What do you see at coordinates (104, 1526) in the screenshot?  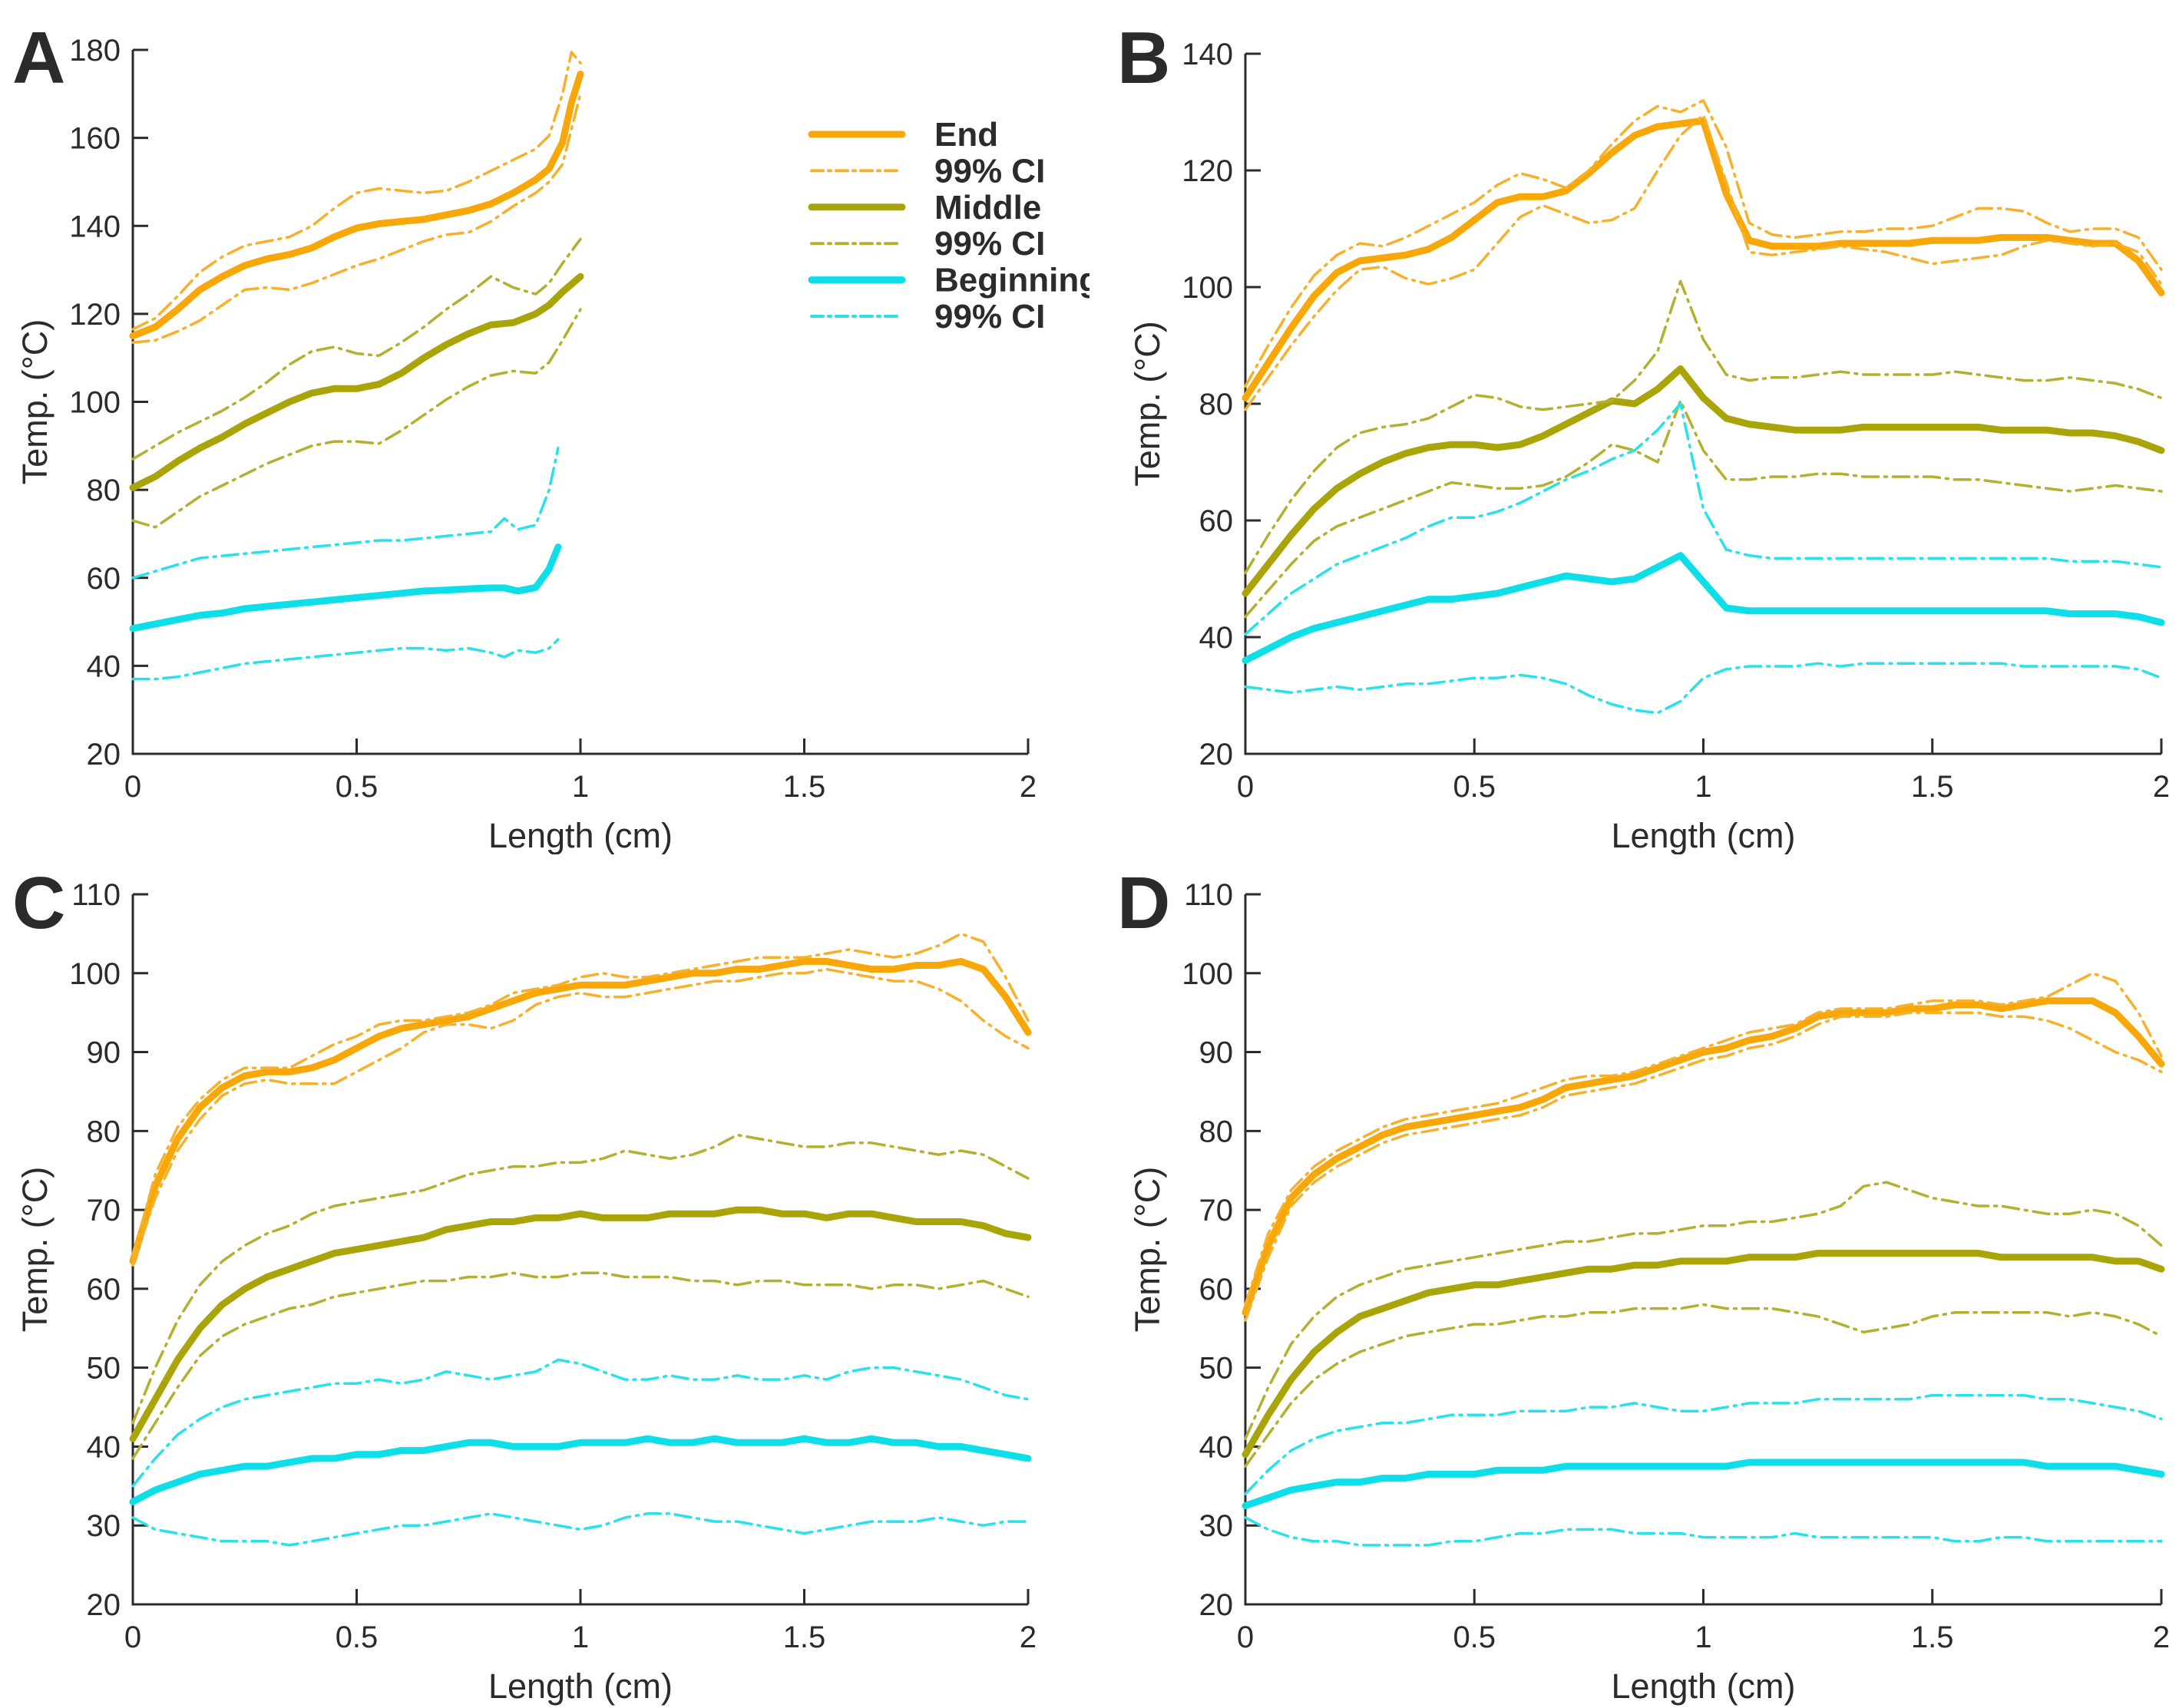 I see `y-tick-label: 30` at bounding box center [104, 1526].